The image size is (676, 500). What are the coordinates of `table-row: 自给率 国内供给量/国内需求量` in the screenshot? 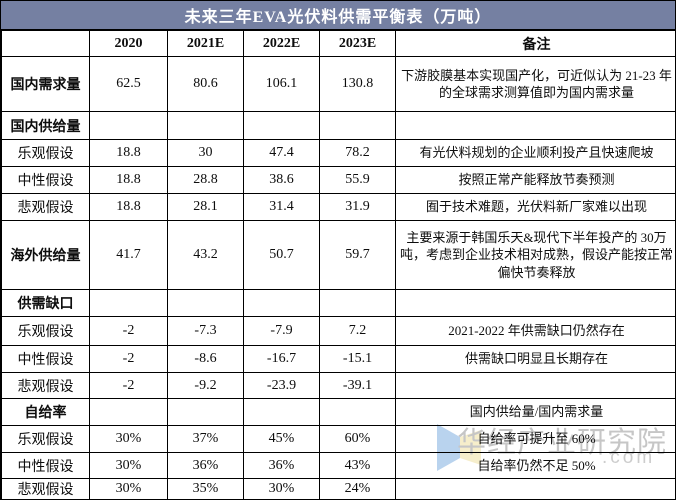 It's located at (338, 412).